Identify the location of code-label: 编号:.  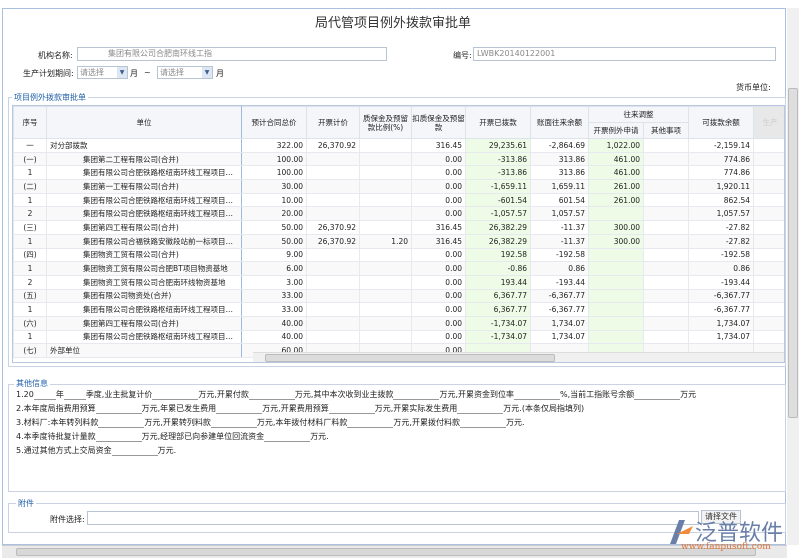
(462, 55).